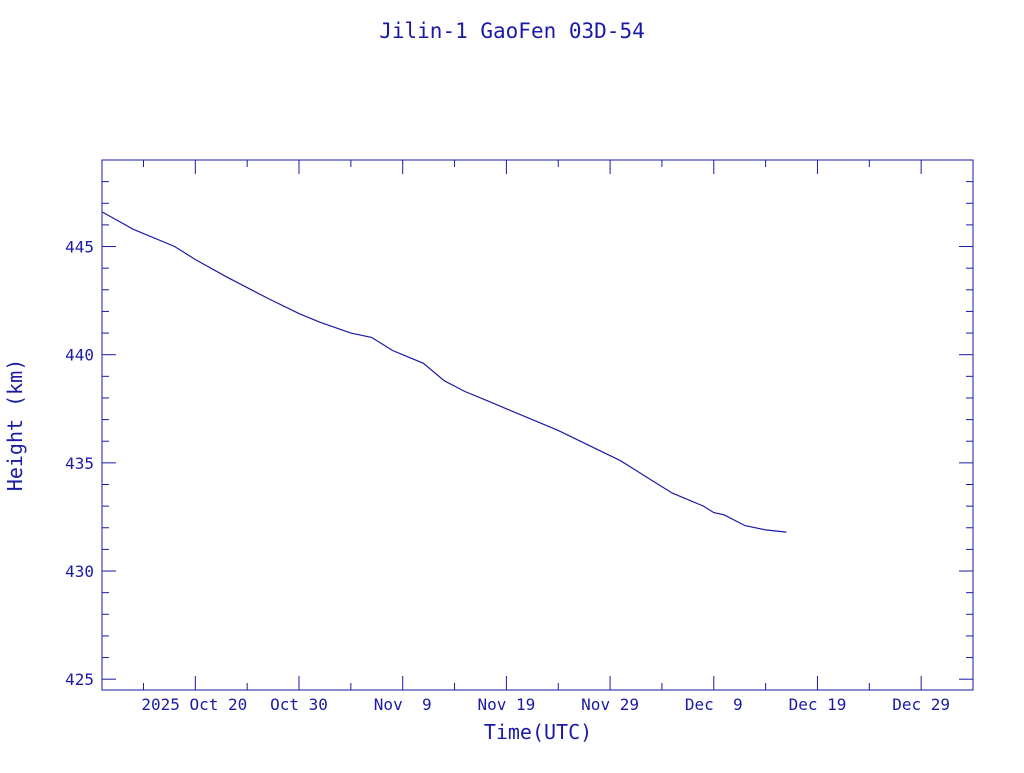 The height and width of the screenshot is (773, 1024). Describe the element at coordinates (714, 704) in the screenshot. I see `x-tick-label: Dec 9` at that location.